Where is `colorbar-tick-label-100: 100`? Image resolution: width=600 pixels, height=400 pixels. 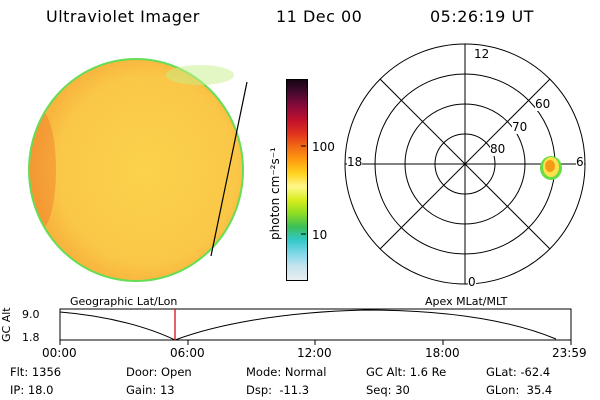
colorbar-tick-label-100: 100 is located at coordinates (323, 147).